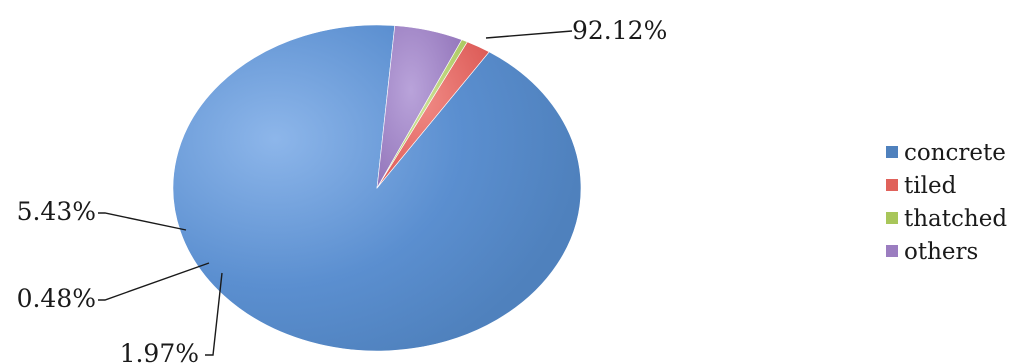 The height and width of the screenshot is (364, 1020). What do you see at coordinates (946, 202) in the screenshot?
I see `legend: concrete tiled thatched others` at bounding box center [946, 202].